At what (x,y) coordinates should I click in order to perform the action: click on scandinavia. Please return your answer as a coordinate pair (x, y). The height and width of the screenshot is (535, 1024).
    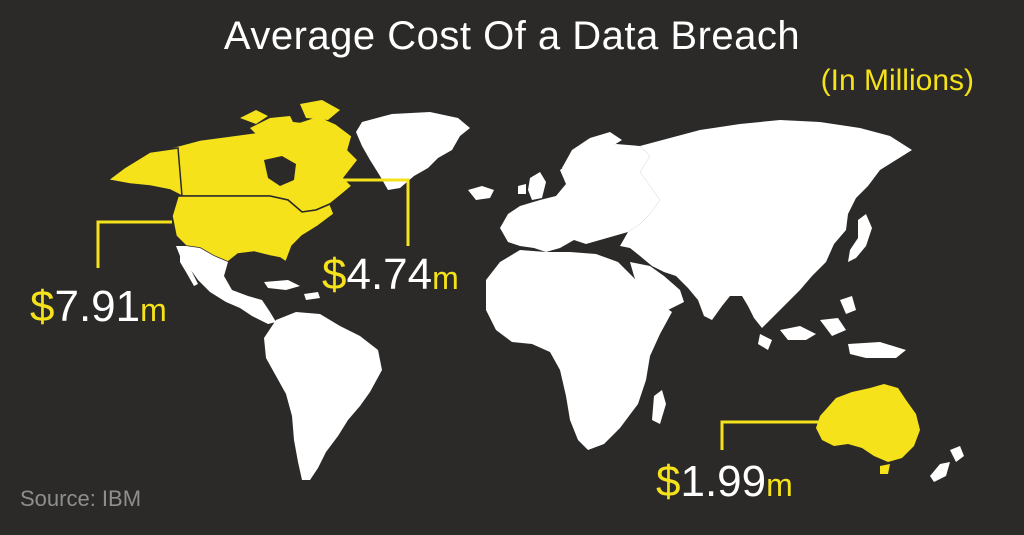
    Looking at the image, I should click on (592, 155).